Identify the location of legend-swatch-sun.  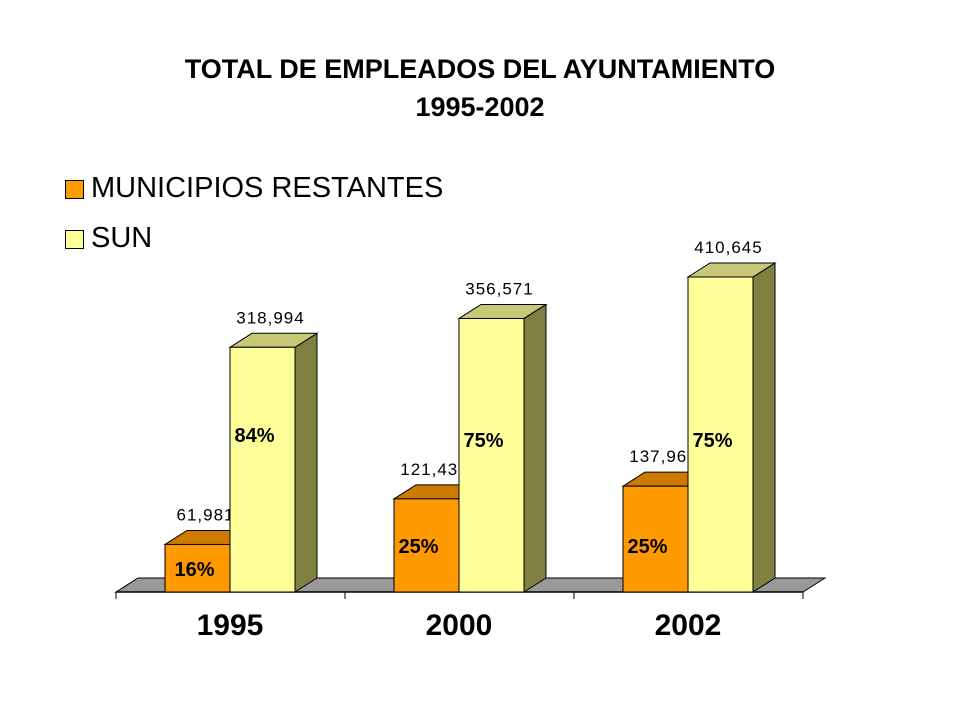
(74, 239).